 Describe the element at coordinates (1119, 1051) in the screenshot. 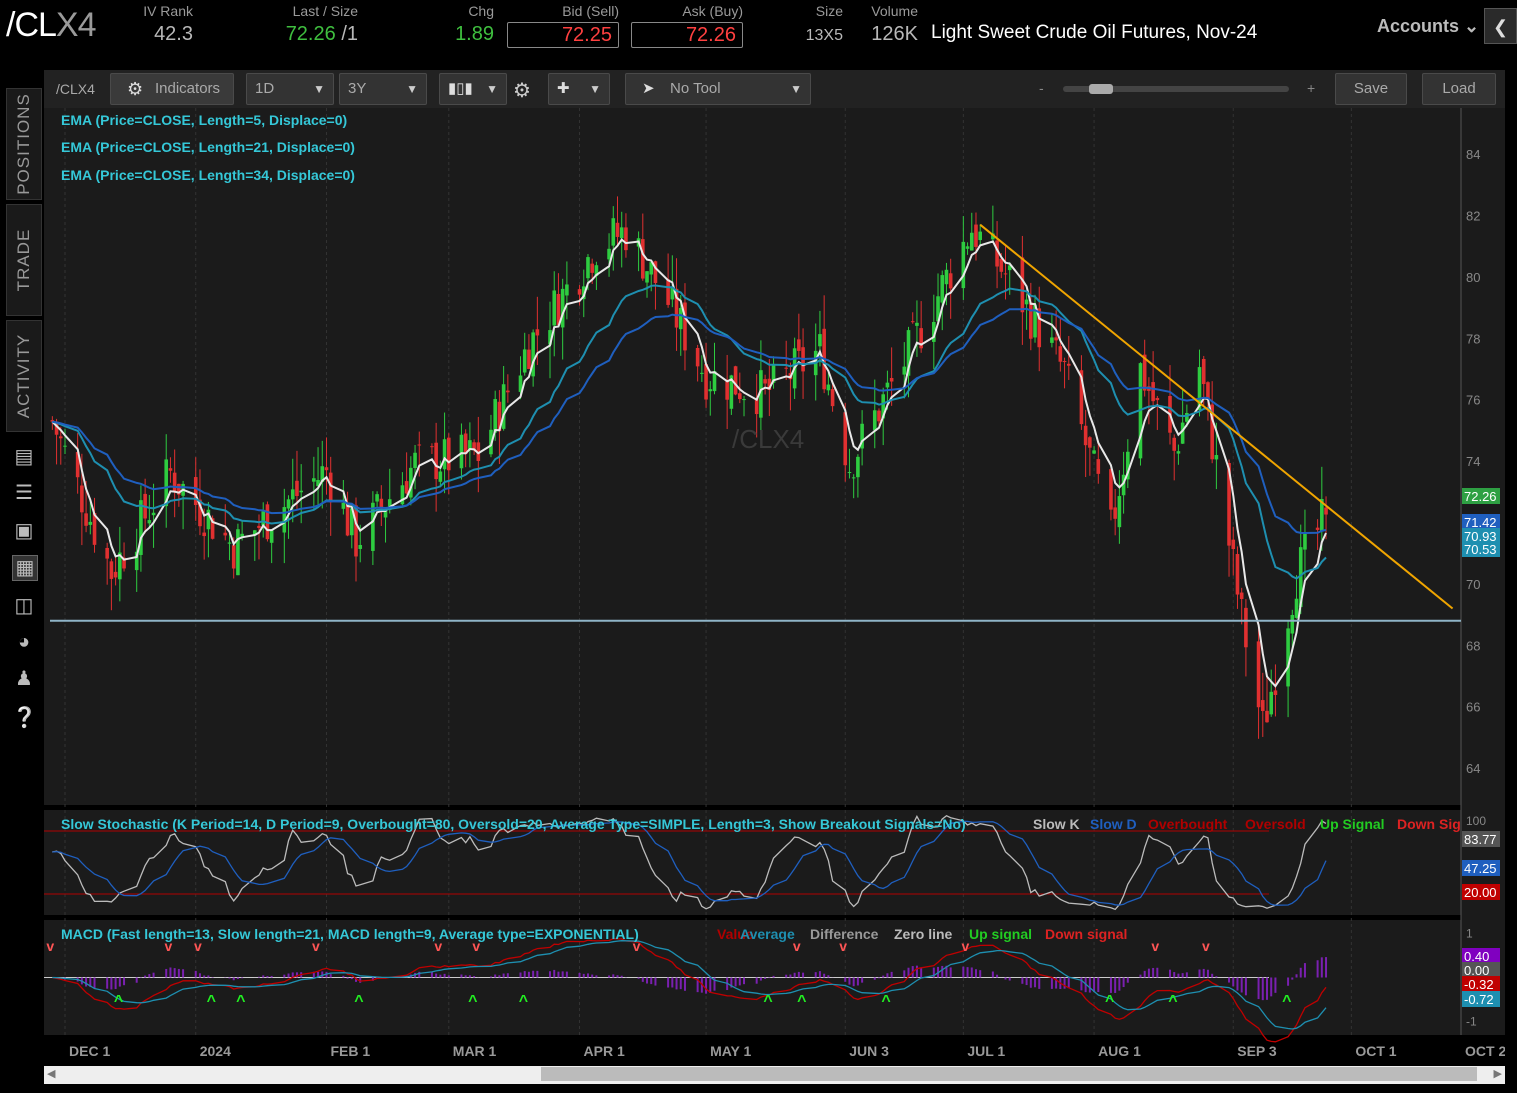

I see `time-axis-label: AUG 1` at that location.